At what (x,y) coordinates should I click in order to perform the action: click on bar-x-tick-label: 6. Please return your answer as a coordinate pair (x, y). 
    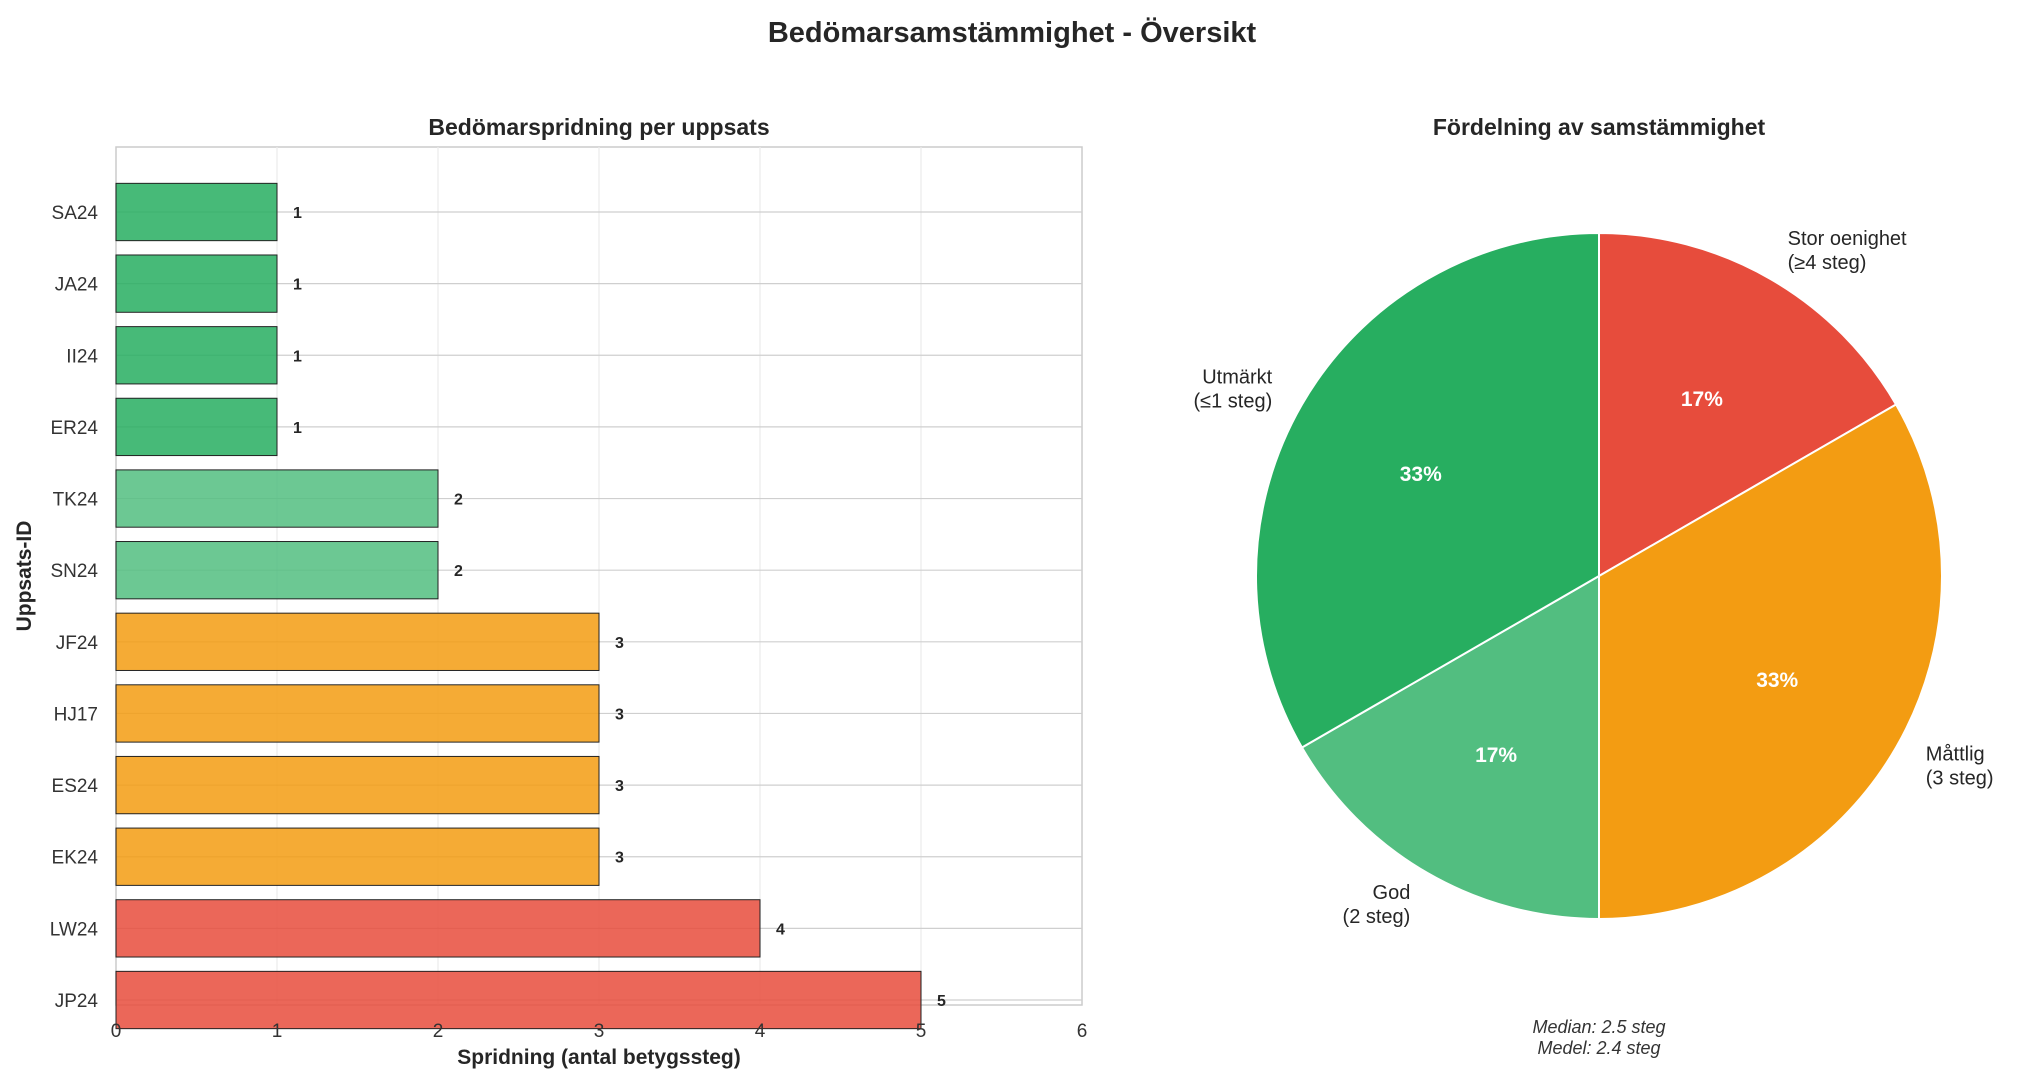
    Looking at the image, I should click on (1082, 1031).